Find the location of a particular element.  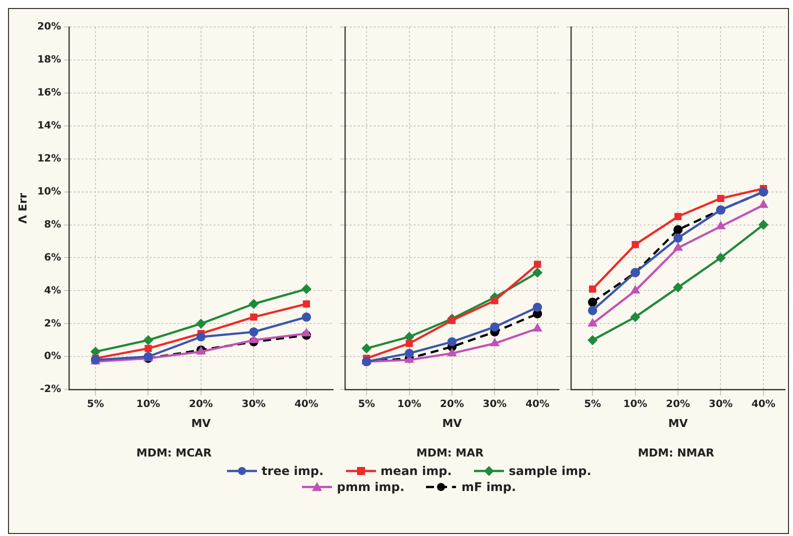

legend-label: mF imp. is located at coordinates (488, 487).